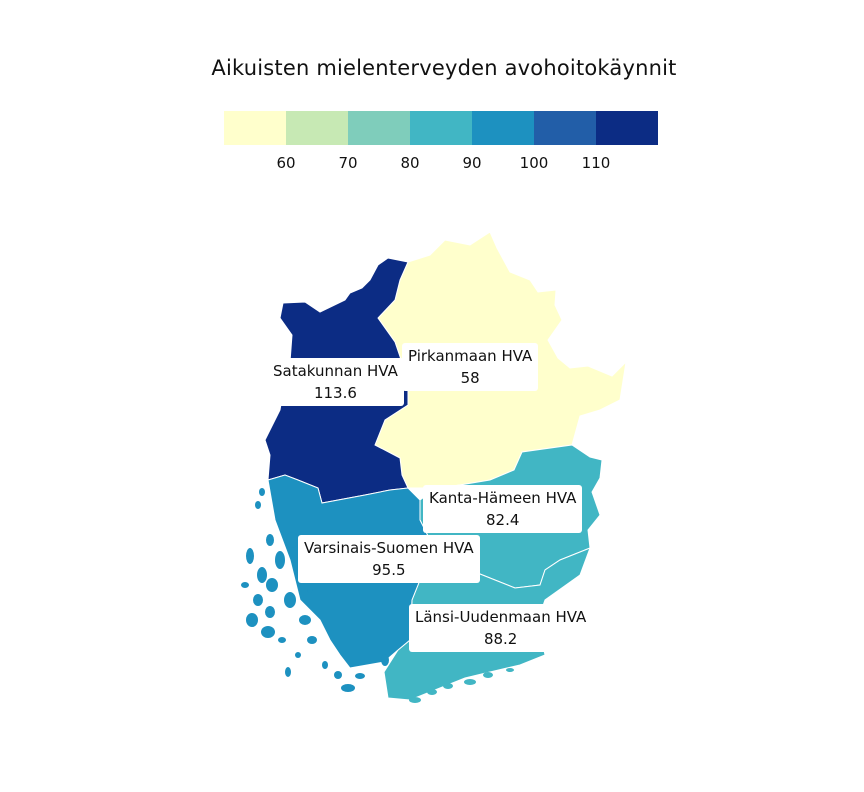 Image resolution: width=864 pixels, height=792 pixels. Describe the element at coordinates (389, 548) in the screenshot. I see `region-name: Varsinais-Suomen HVA` at that location.